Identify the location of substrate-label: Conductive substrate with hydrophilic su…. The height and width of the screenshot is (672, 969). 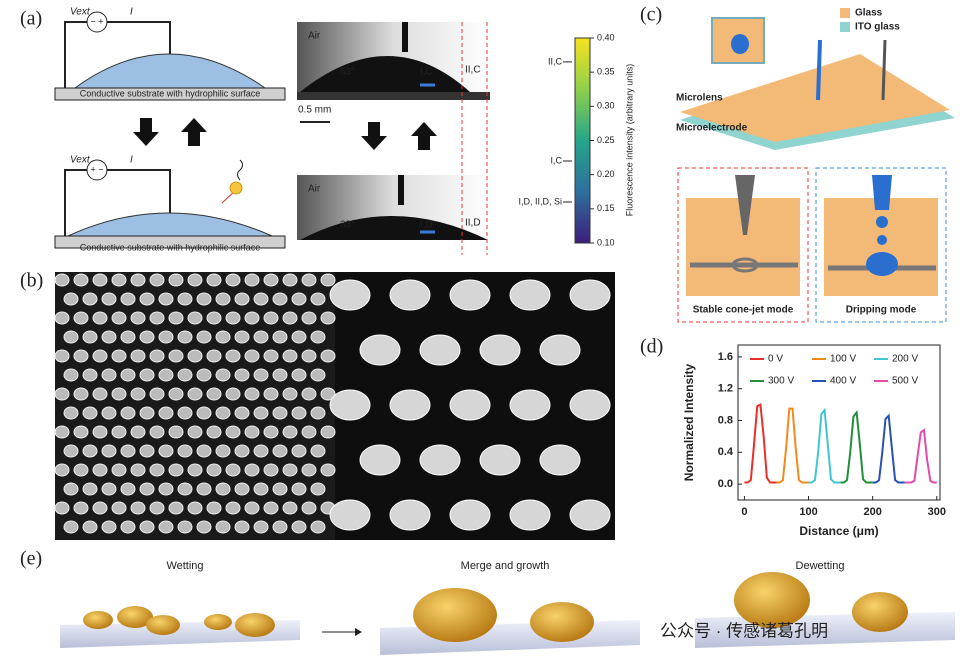
(170, 247).